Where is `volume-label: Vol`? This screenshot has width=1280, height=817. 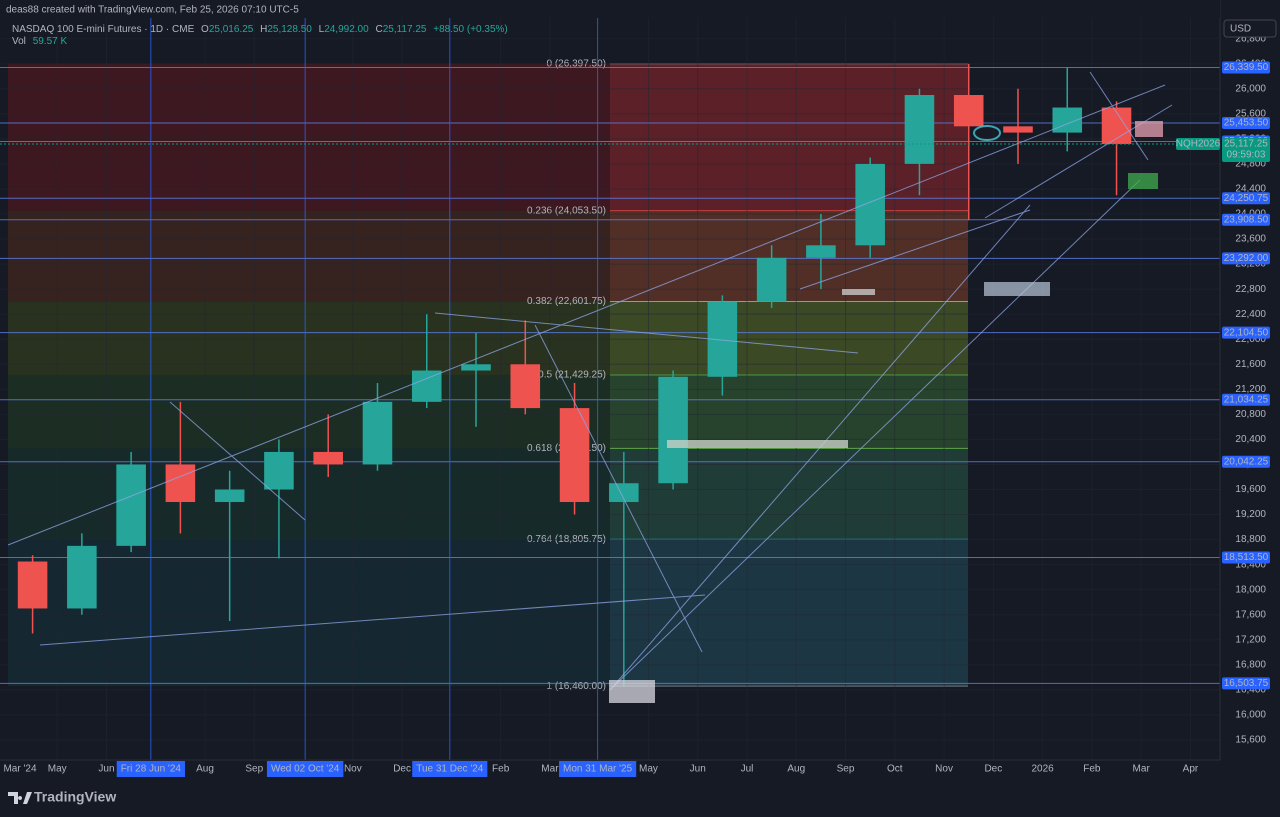 volume-label: Vol is located at coordinates (19, 41).